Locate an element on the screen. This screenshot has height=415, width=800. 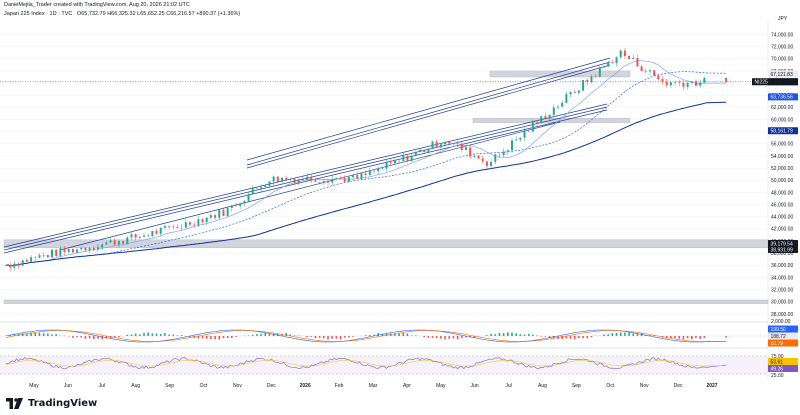
rsi-ma-value-tag is located at coordinates (783, 361).